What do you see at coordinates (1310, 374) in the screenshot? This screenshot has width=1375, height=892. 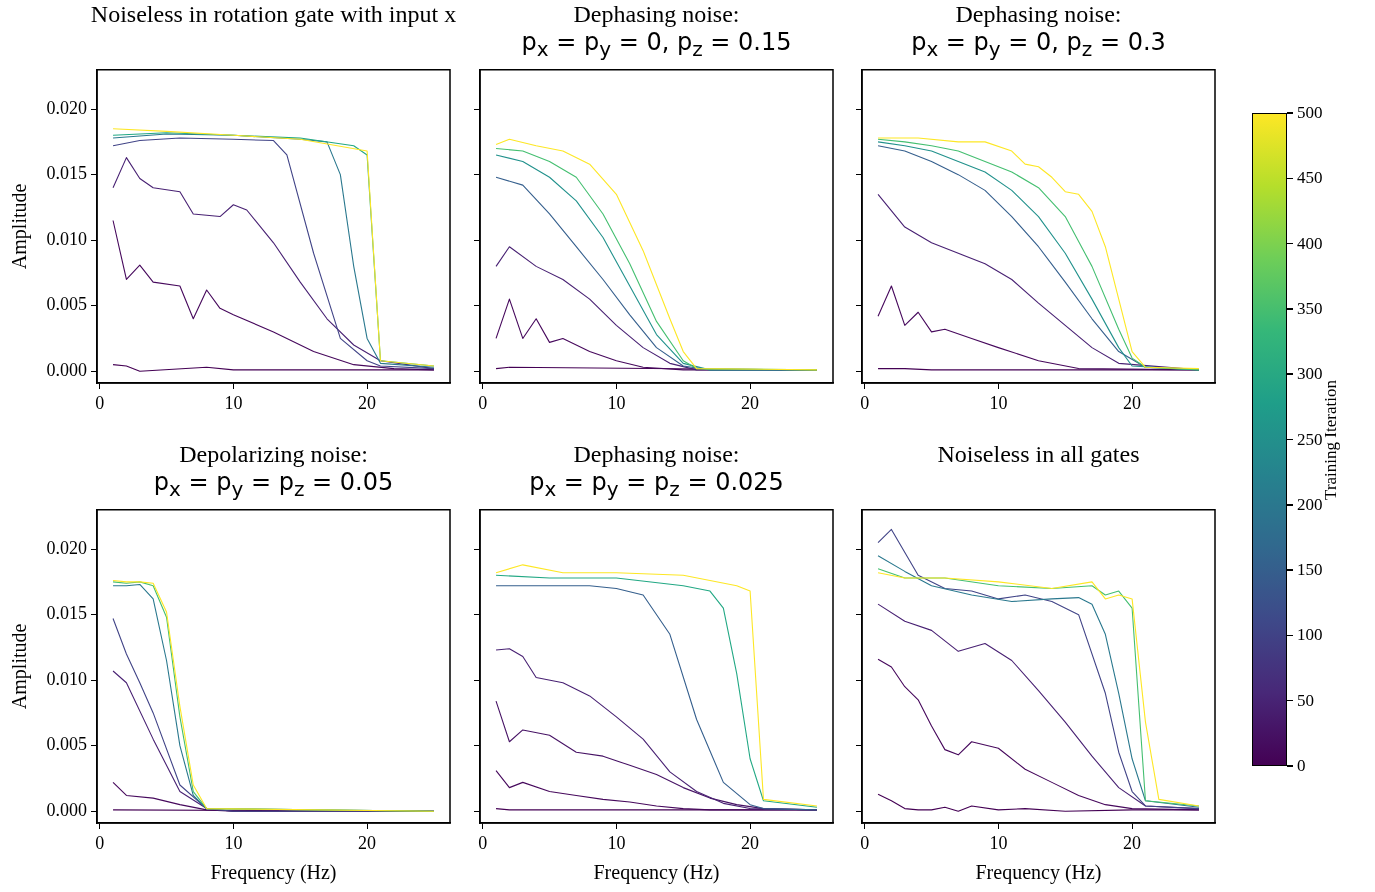 I see `color-bar-label: 300` at bounding box center [1310, 374].